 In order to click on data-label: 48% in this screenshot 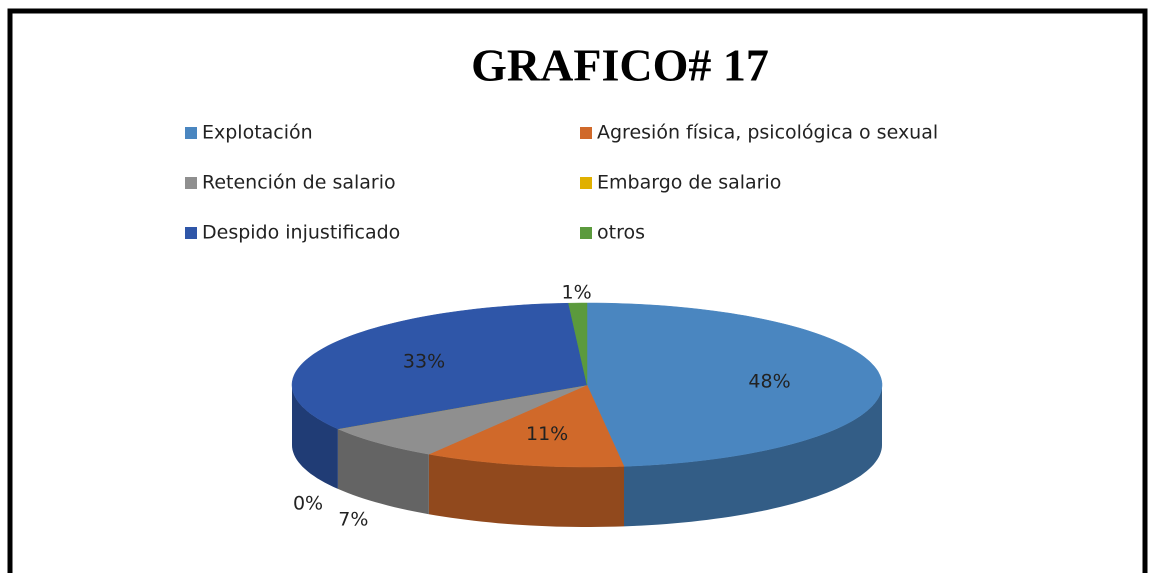, I will do `click(769, 381)`.